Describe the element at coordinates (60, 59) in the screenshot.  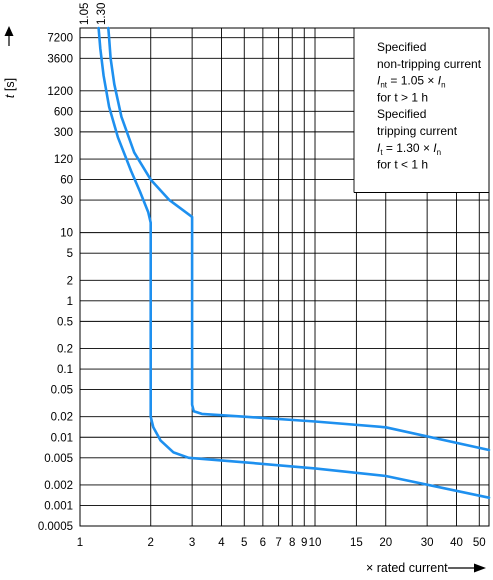
I see `y-tick-label: 3600` at that location.